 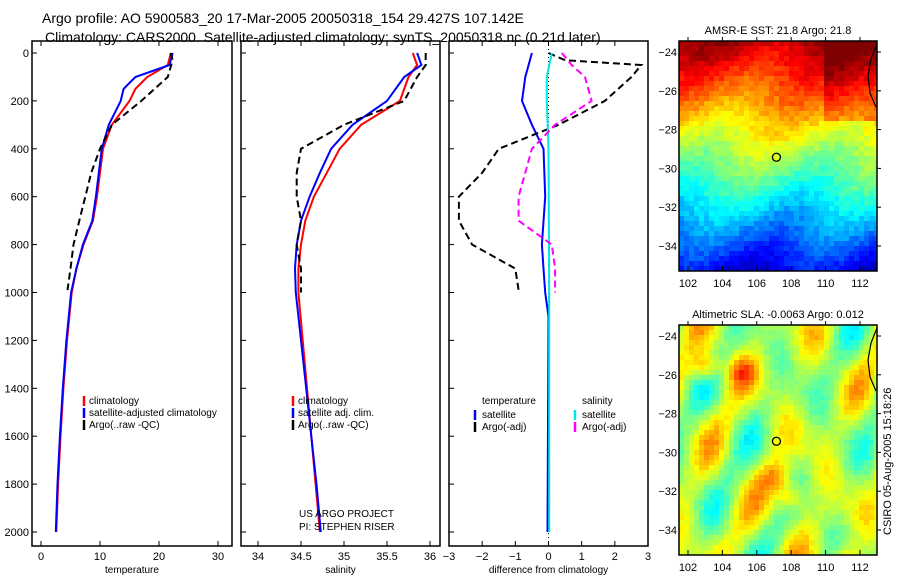 What do you see at coordinates (582, 557) in the screenshot?
I see `x-tick-label: 1` at bounding box center [582, 557].